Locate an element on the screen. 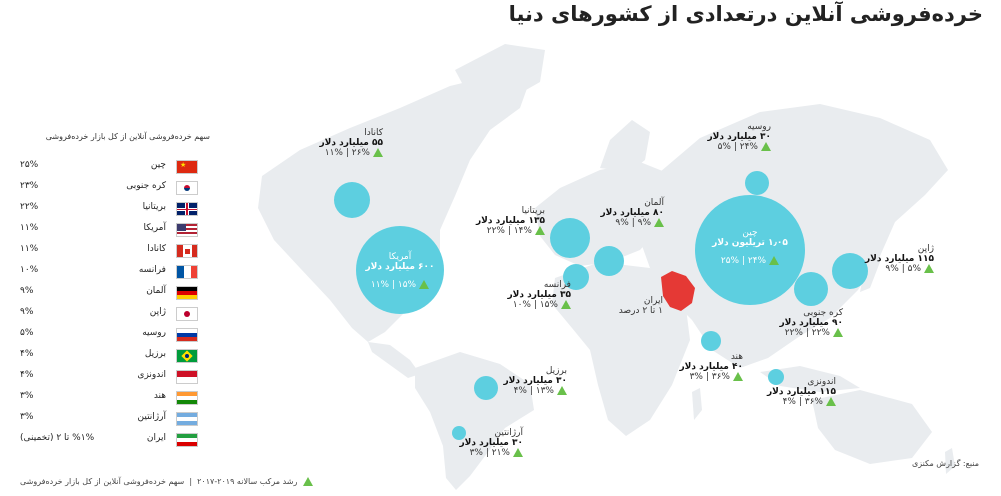  bubble-china is located at coordinates (750, 250).